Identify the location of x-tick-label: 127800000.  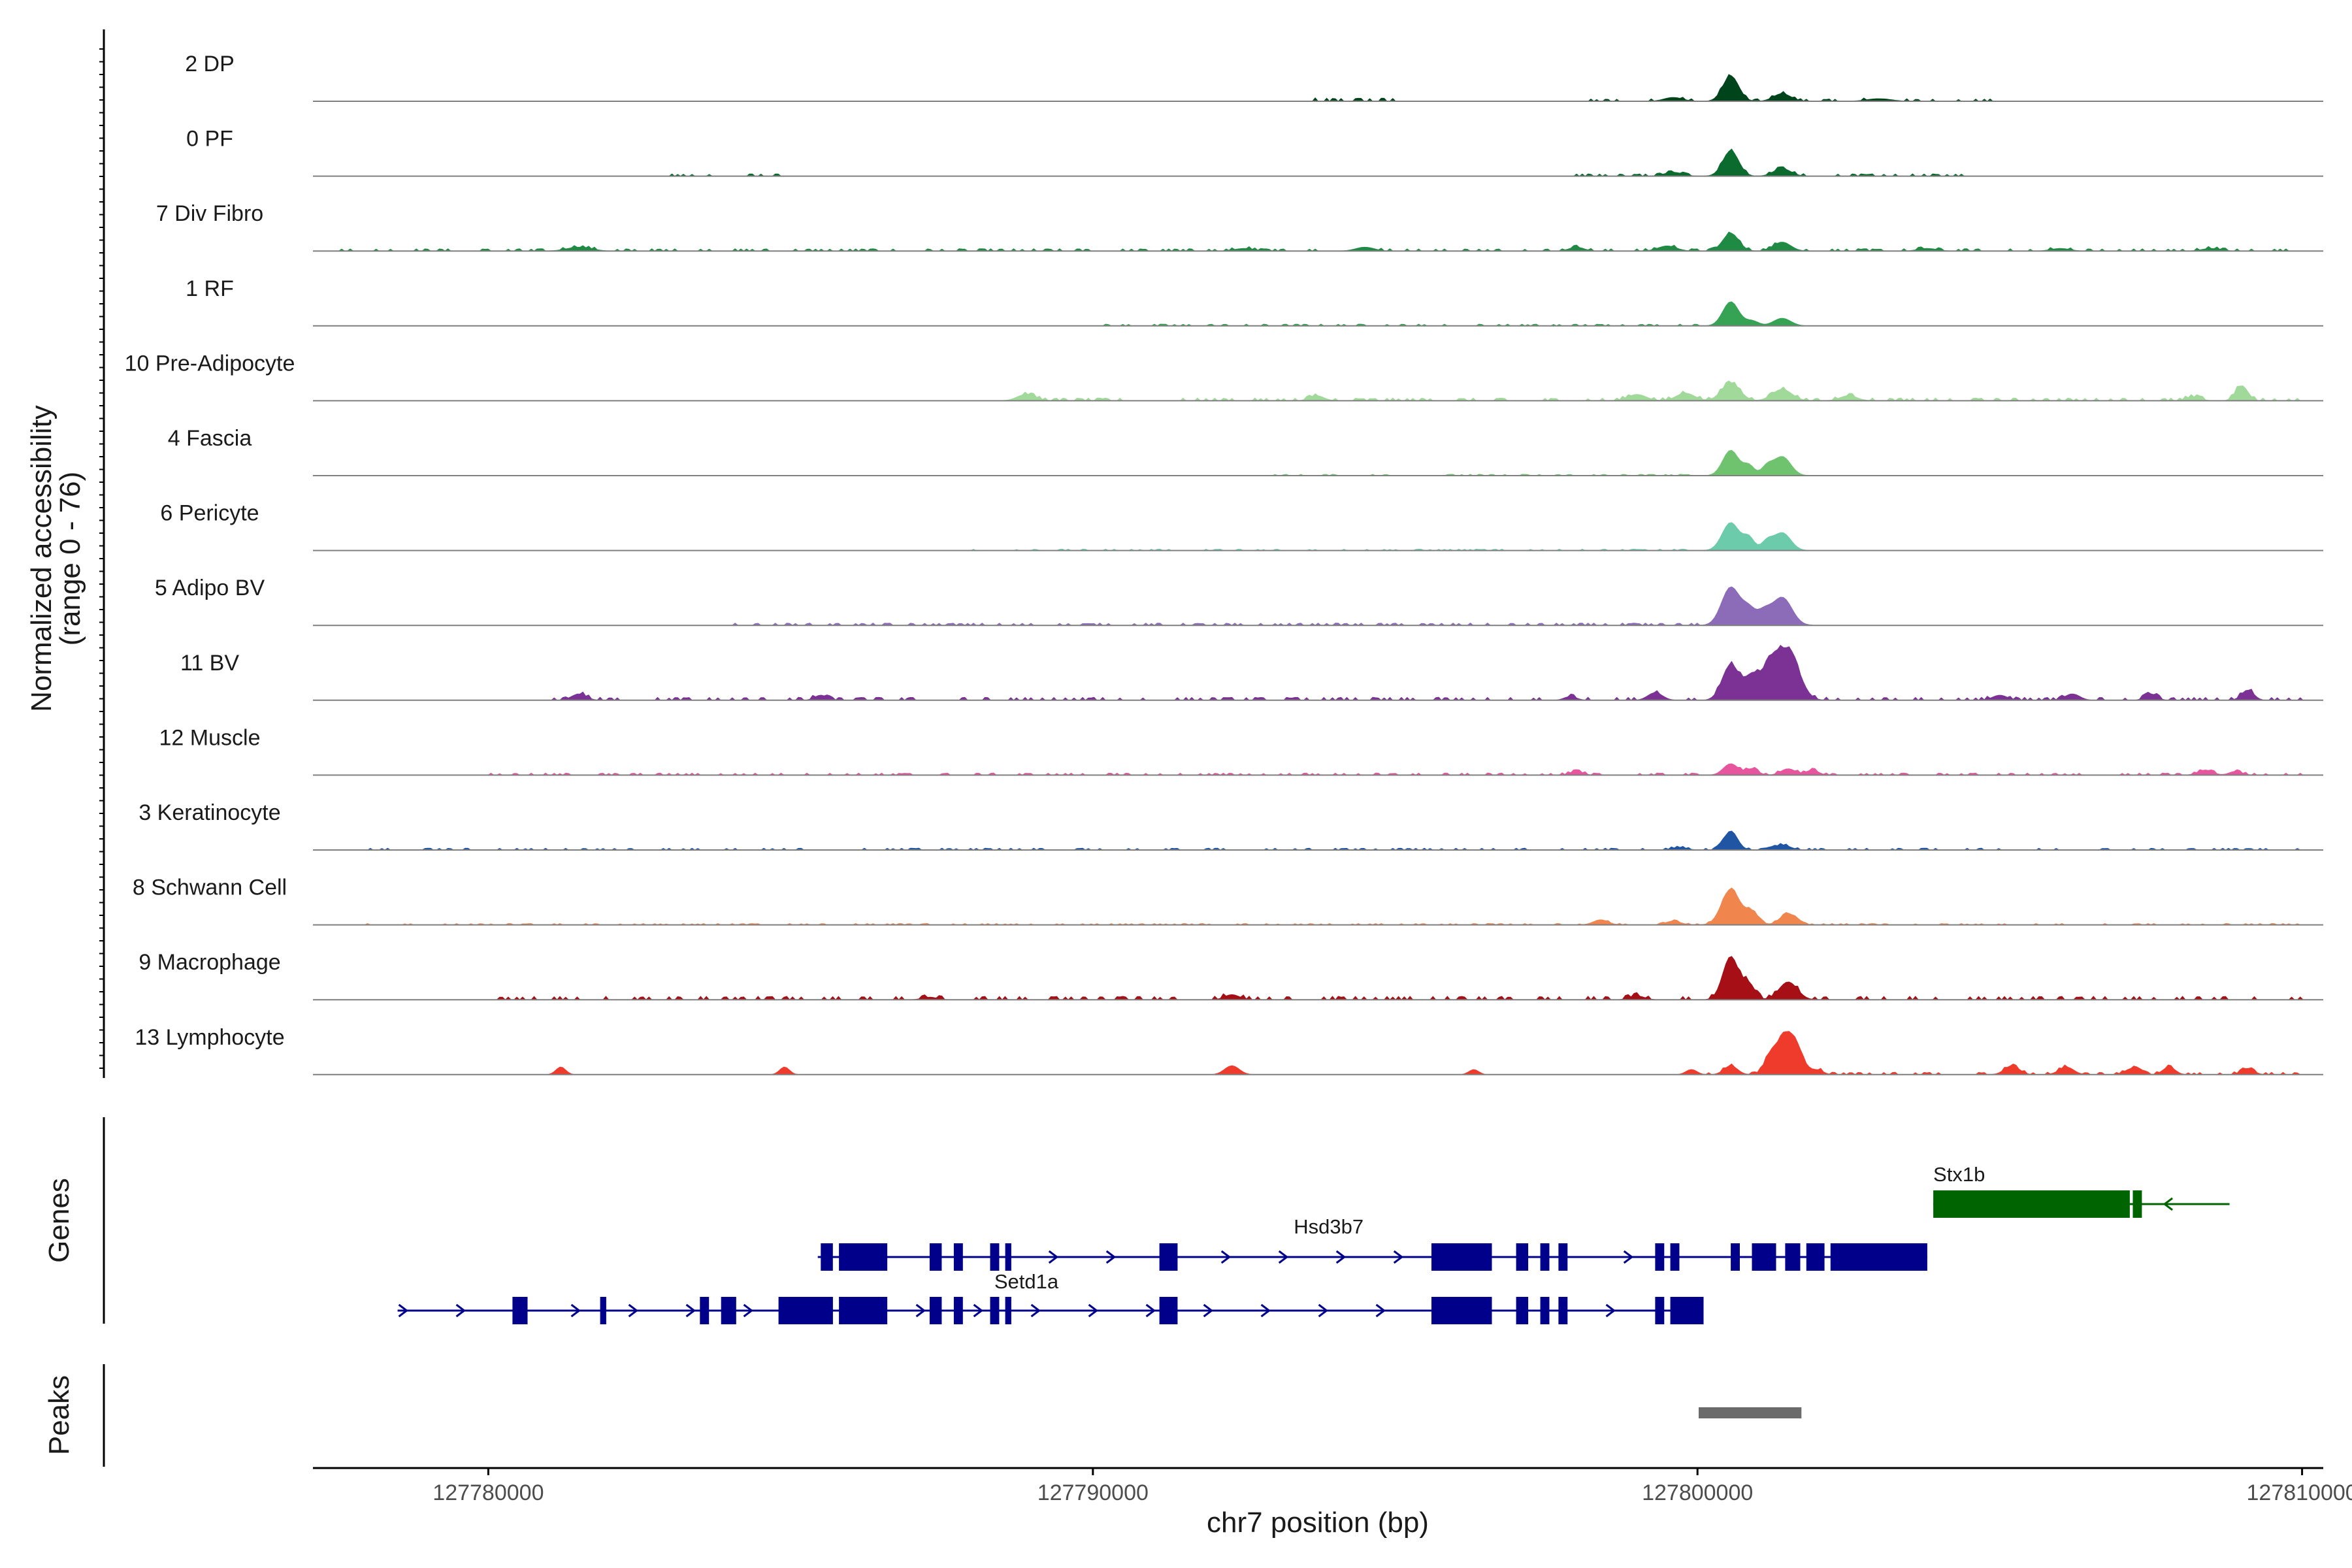
(1697, 1492).